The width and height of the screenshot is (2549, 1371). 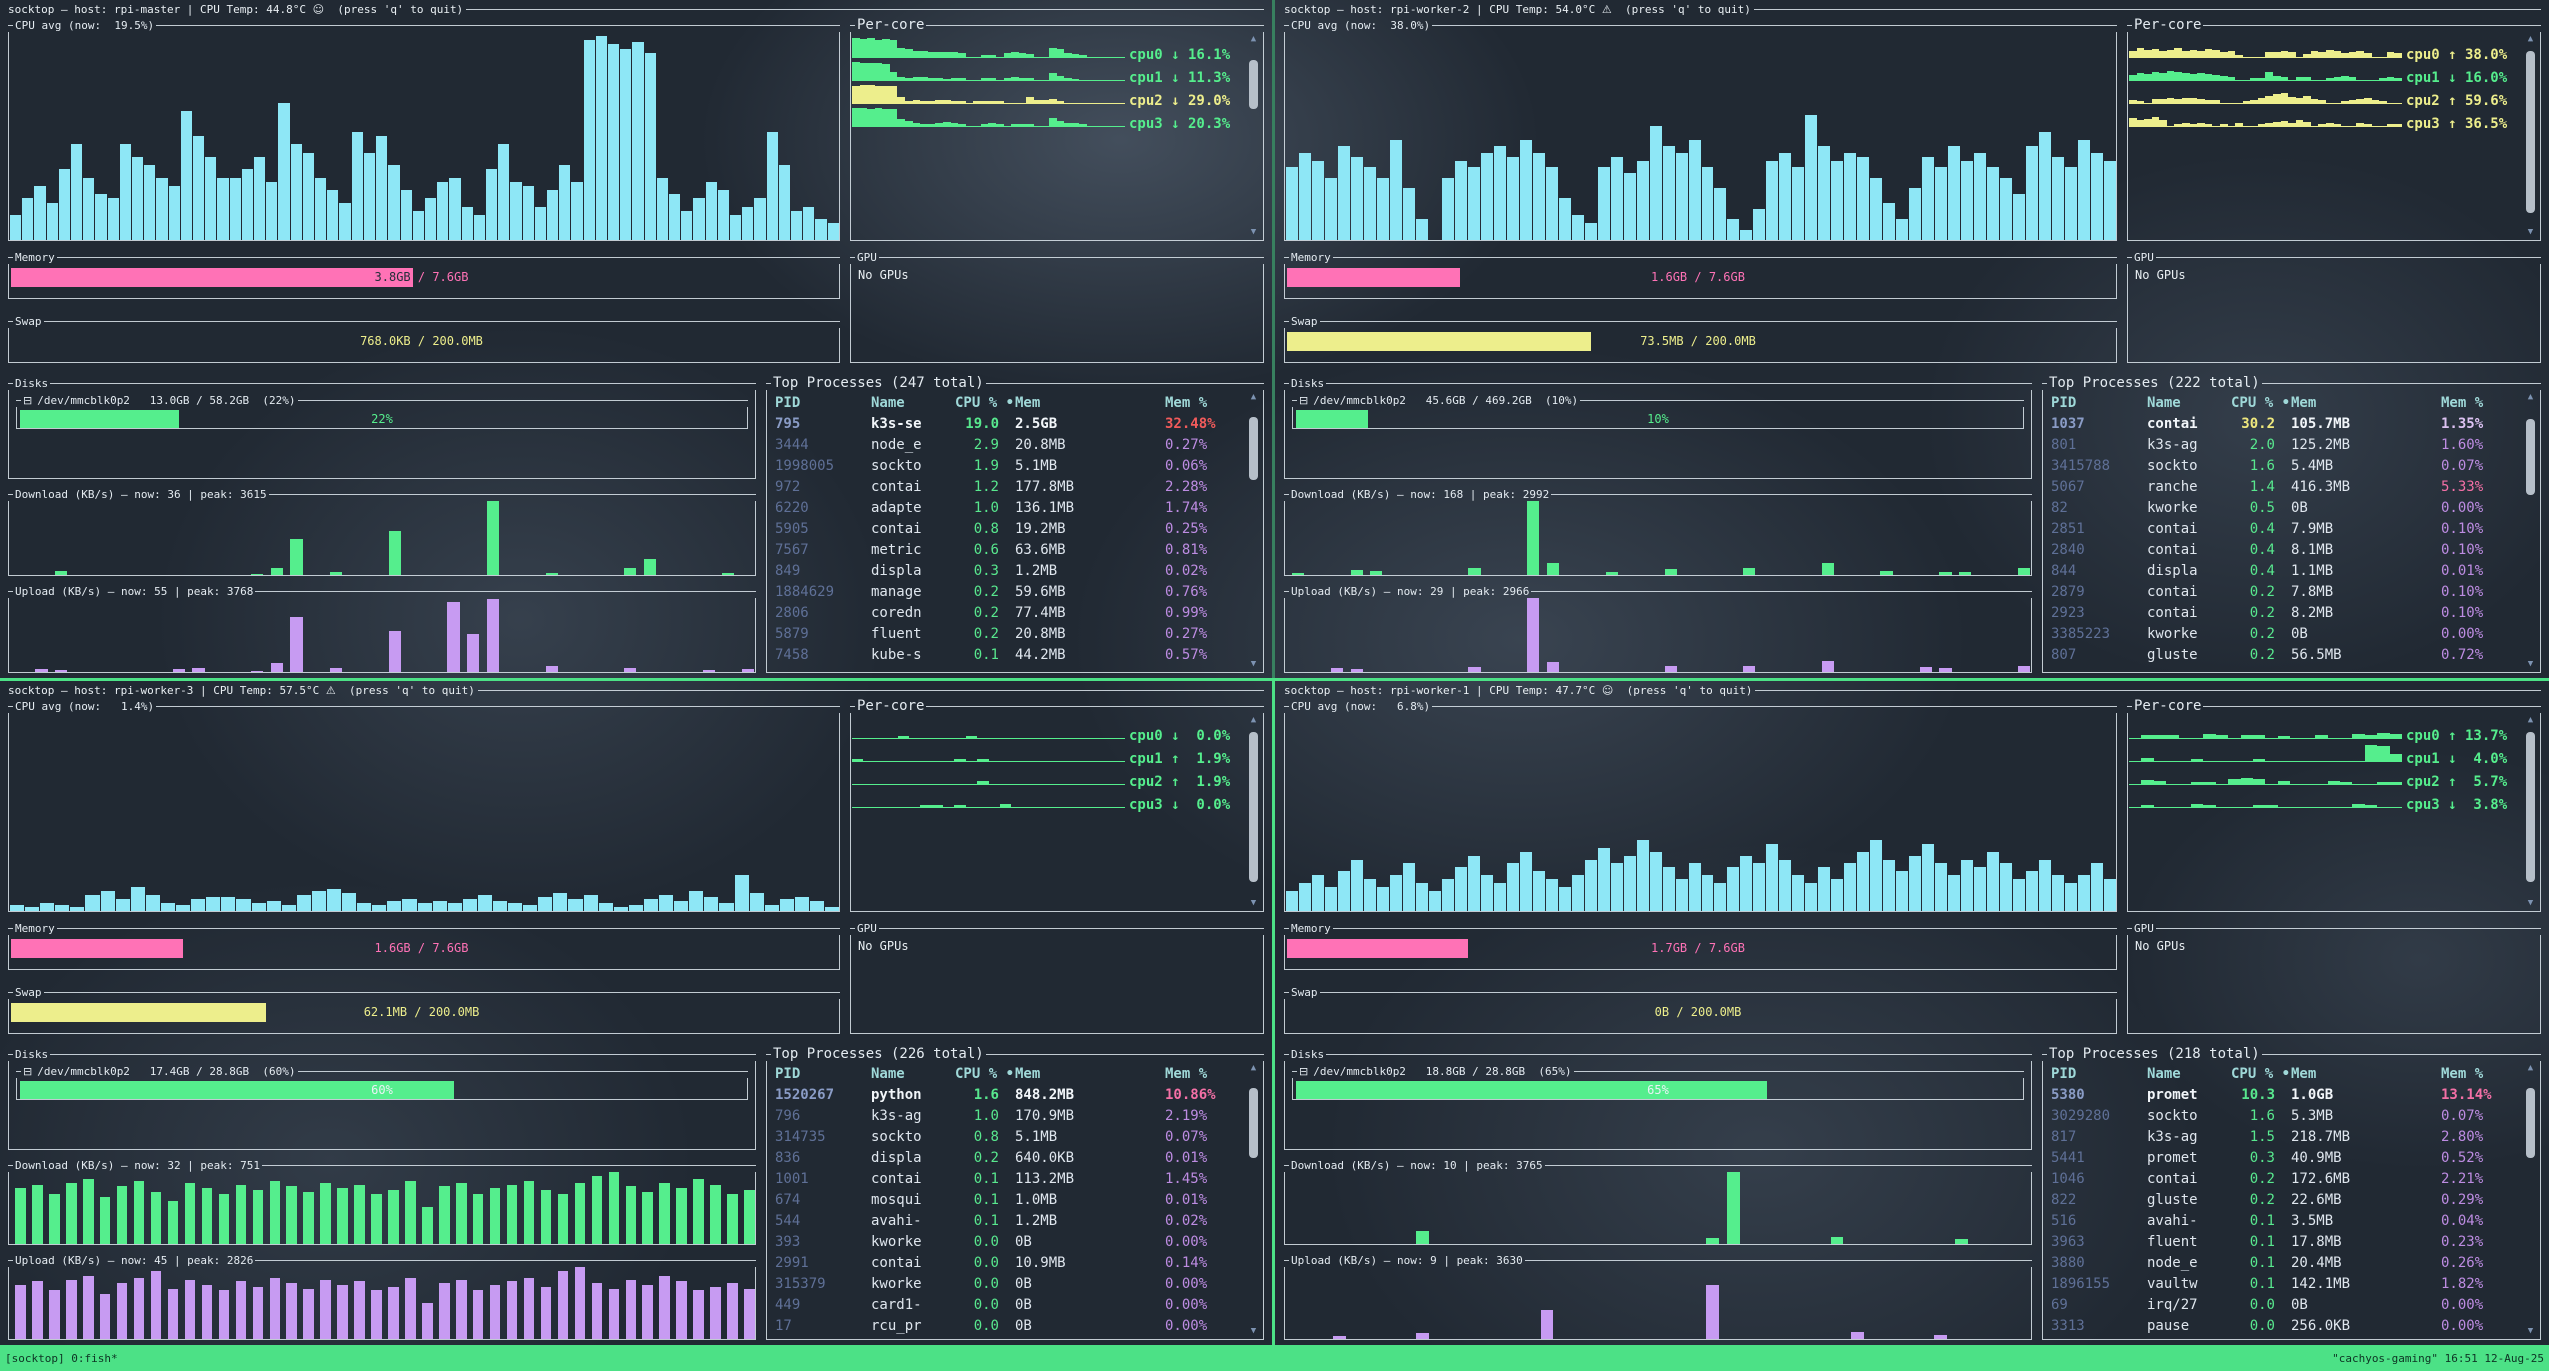 I want to click on meter-text: 10%, so click(x=1658, y=419).